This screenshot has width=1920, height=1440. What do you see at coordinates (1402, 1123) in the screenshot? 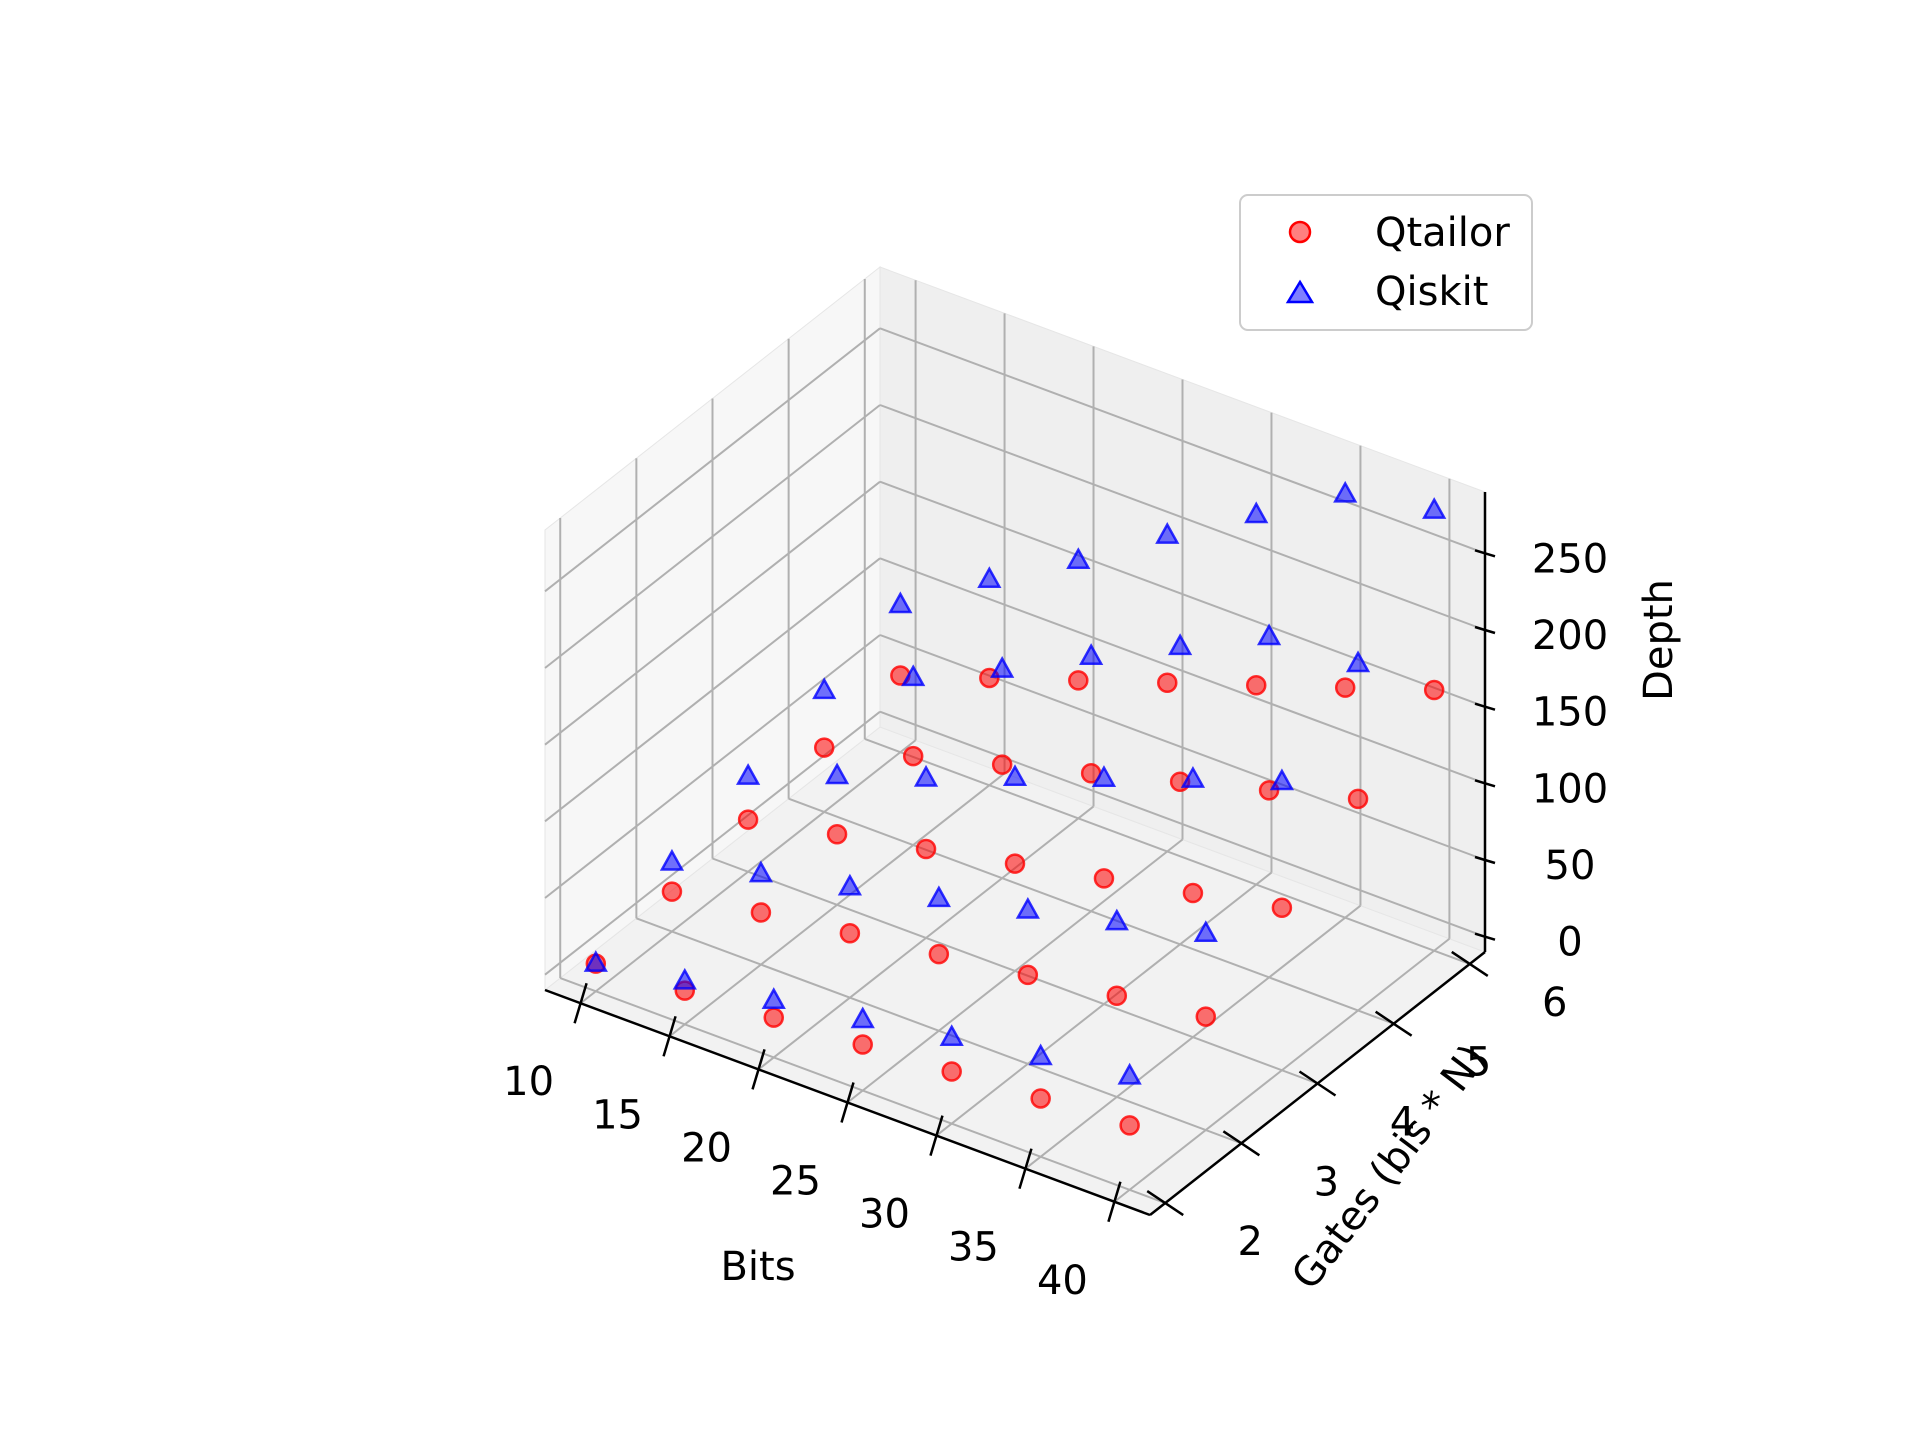
I see `y-tick-label: 4` at bounding box center [1402, 1123].